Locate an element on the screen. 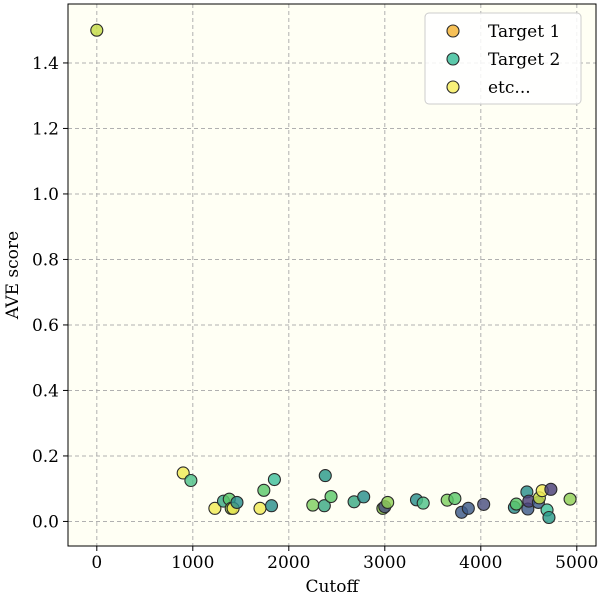 Image resolution: width=600 pixels, height=600 pixels. y-tick-label: 0.2 is located at coordinates (45, 457).